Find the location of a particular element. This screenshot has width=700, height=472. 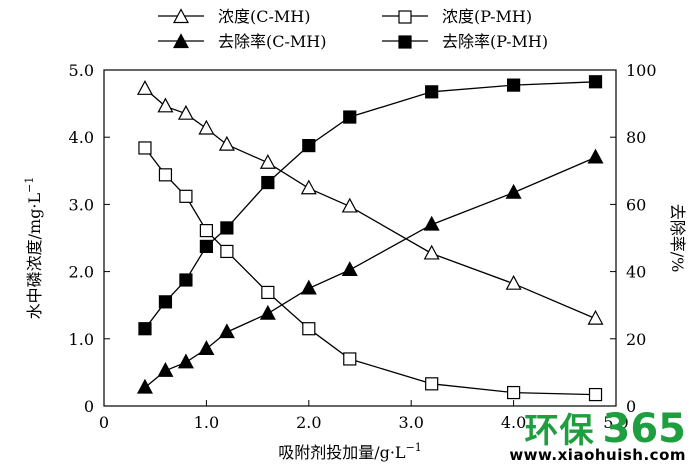

x-tick-label: 2.0 is located at coordinates (308, 422).